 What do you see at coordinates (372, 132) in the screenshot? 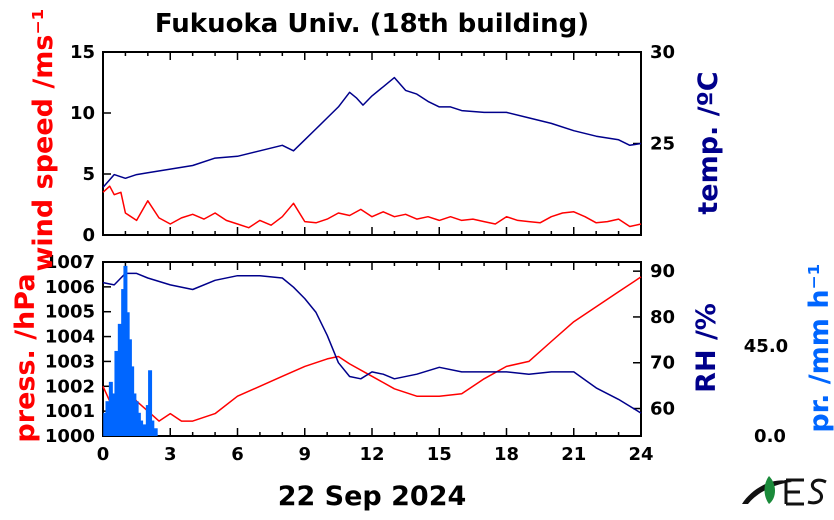
I see `series-line-temperature` at bounding box center [372, 132].